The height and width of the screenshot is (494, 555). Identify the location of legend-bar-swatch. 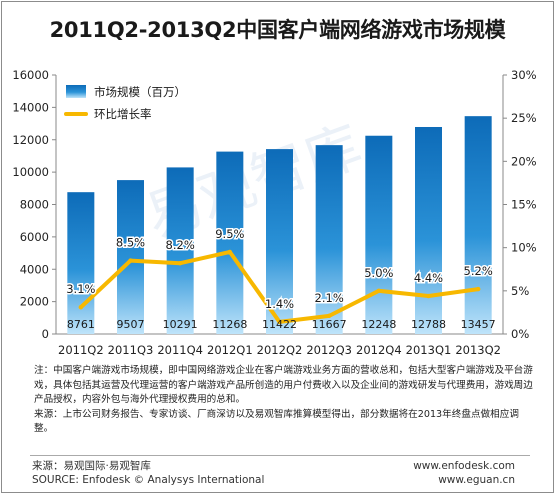
(76, 91).